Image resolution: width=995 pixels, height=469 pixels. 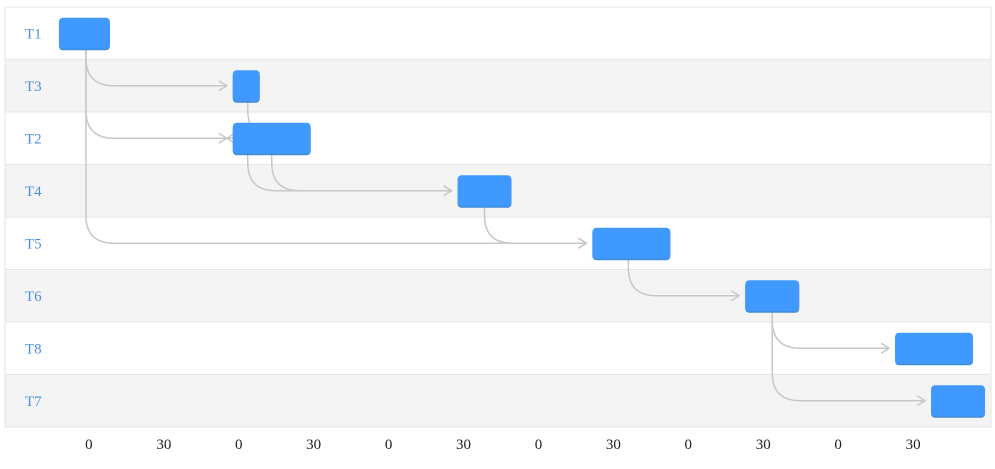 What do you see at coordinates (498, 33) in the screenshot?
I see `row-band-t1` at bounding box center [498, 33].